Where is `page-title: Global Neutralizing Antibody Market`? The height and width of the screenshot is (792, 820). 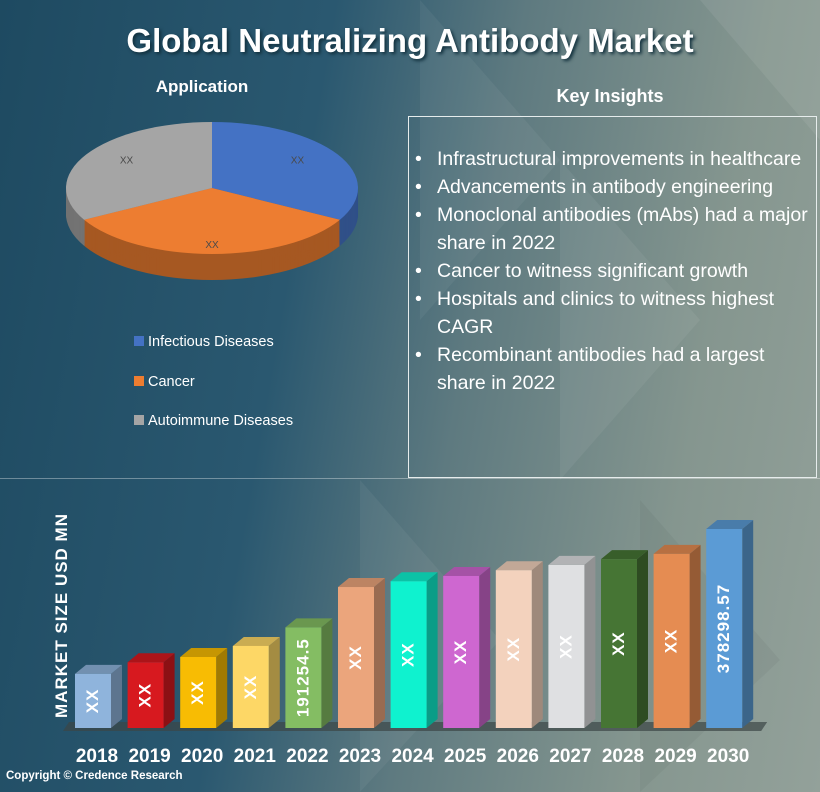 page-title: Global Neutralizing Antibody Market is located at coordinates (410, 40).